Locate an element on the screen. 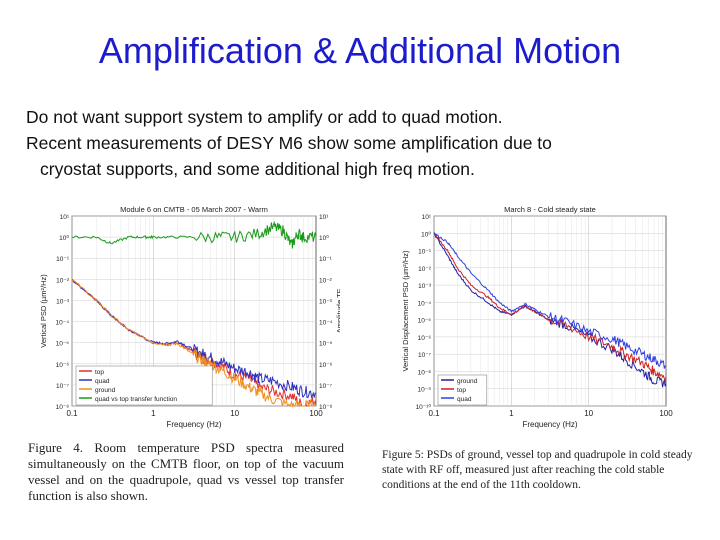  plot-frame is located at coordinates (550, 311).